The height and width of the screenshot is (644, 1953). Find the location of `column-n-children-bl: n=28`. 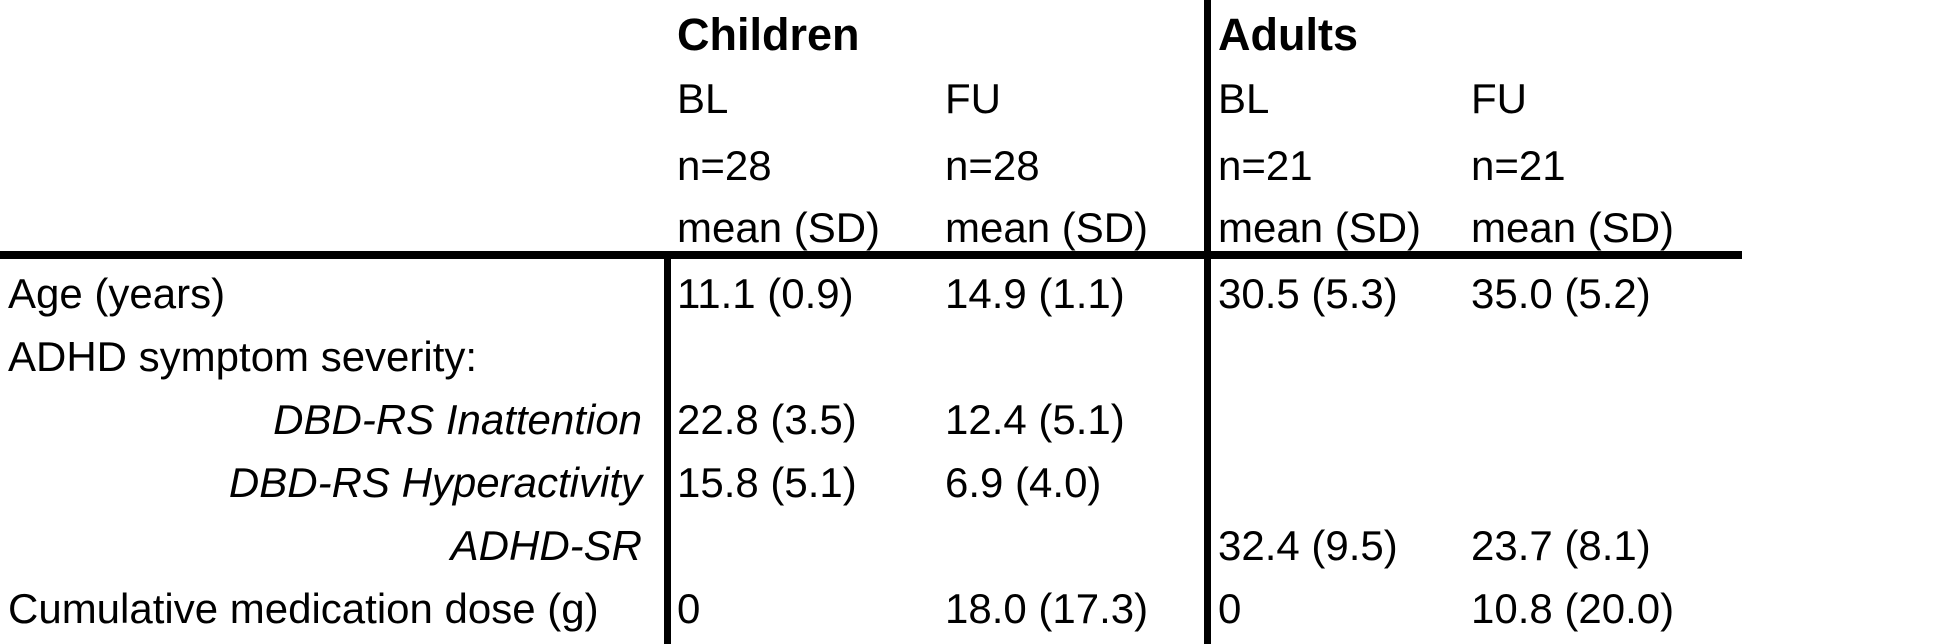

column-n-children-bl: n=28 is located at coordinates (724, 165).